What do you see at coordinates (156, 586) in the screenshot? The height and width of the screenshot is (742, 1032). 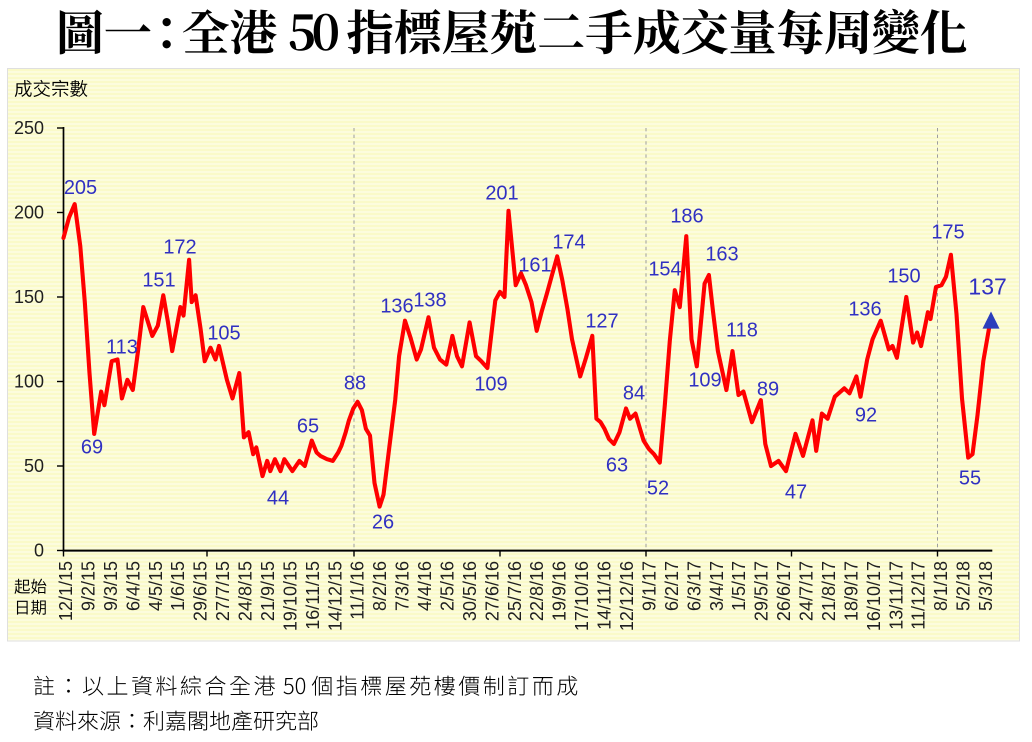 I see `svg-text: 4/5/15` at bounding box center [156, 586].